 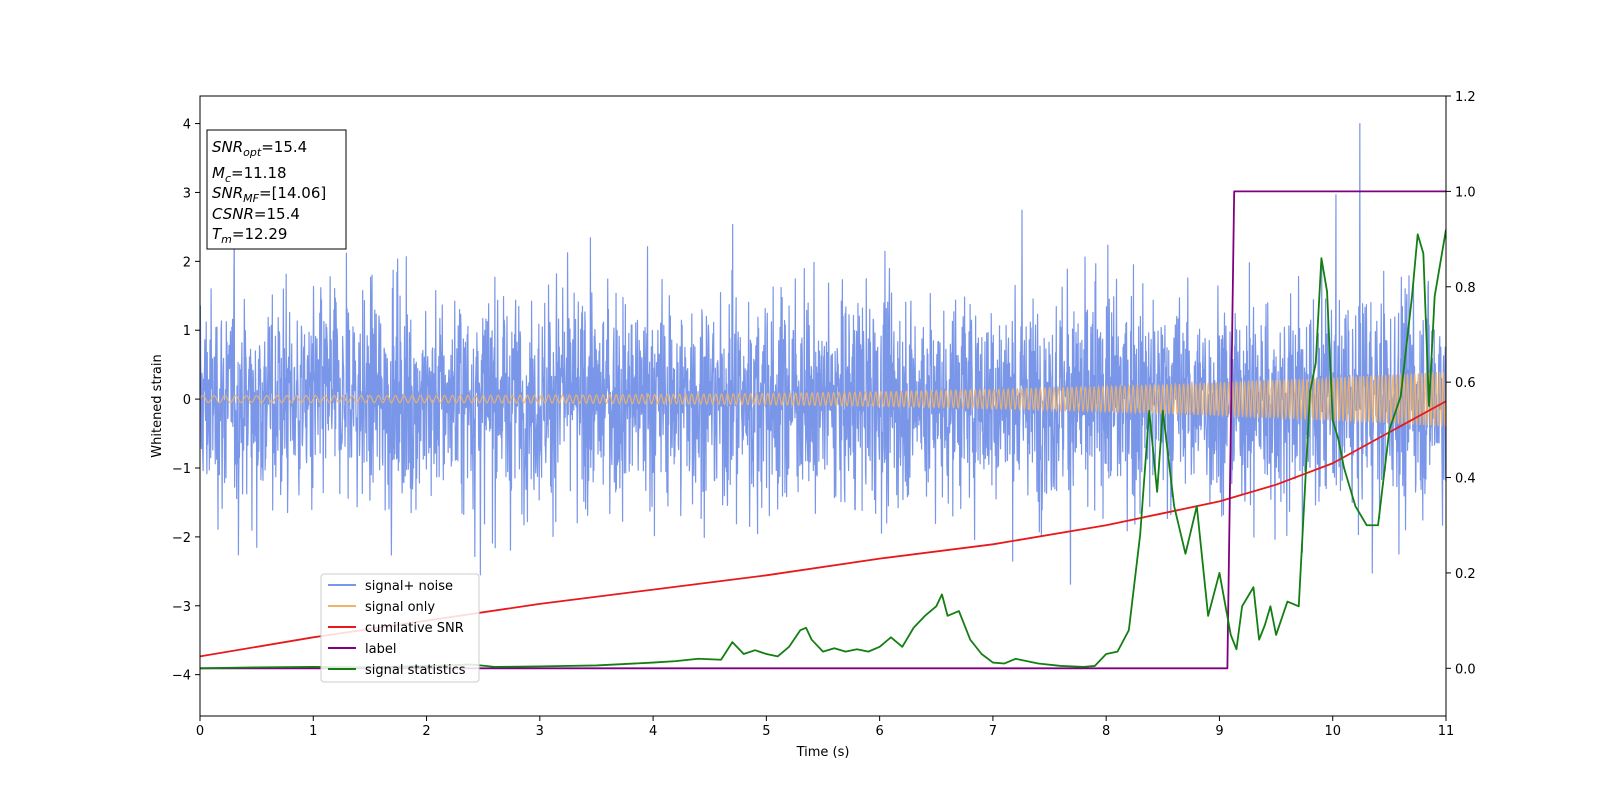 I want to click on x-axis-label: Time (s), so click(x=823, y=752).